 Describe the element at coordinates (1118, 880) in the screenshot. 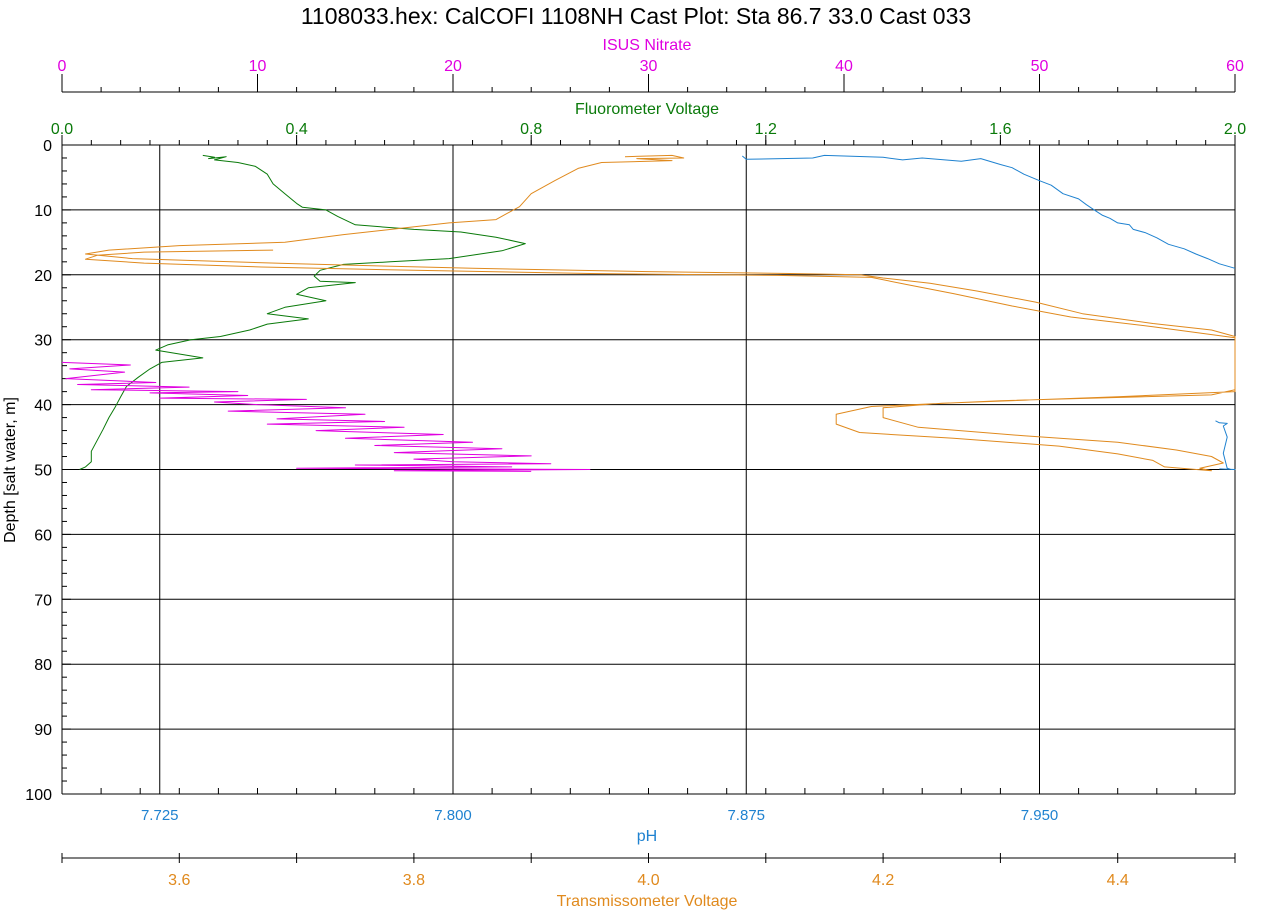

I see `transmissometer-tick-label: 4.4` at that location.